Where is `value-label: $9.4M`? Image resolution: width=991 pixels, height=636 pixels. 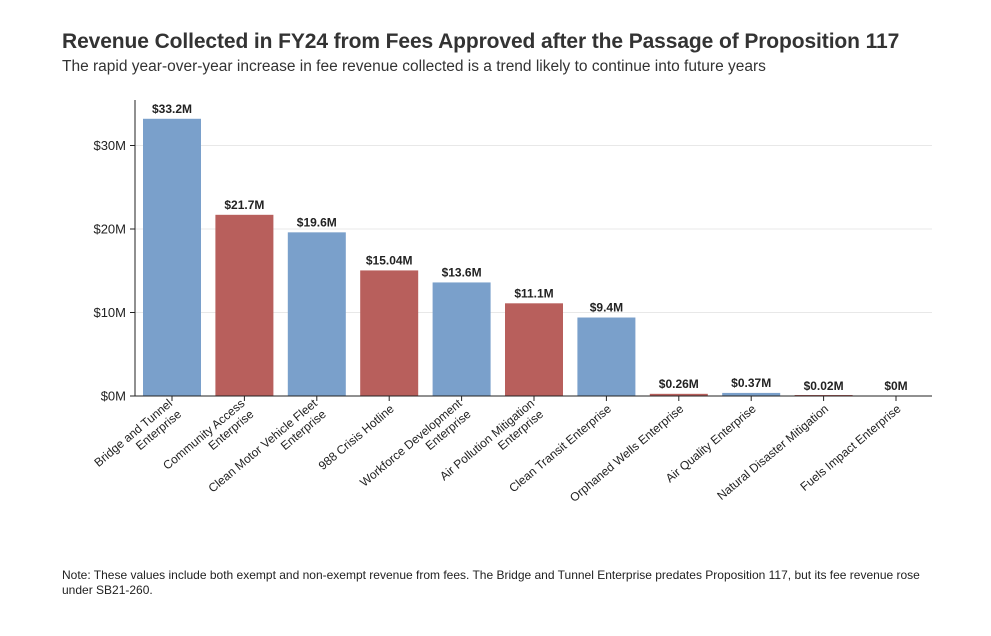
value-label: $9.4M is located at coordinates (606, 308).